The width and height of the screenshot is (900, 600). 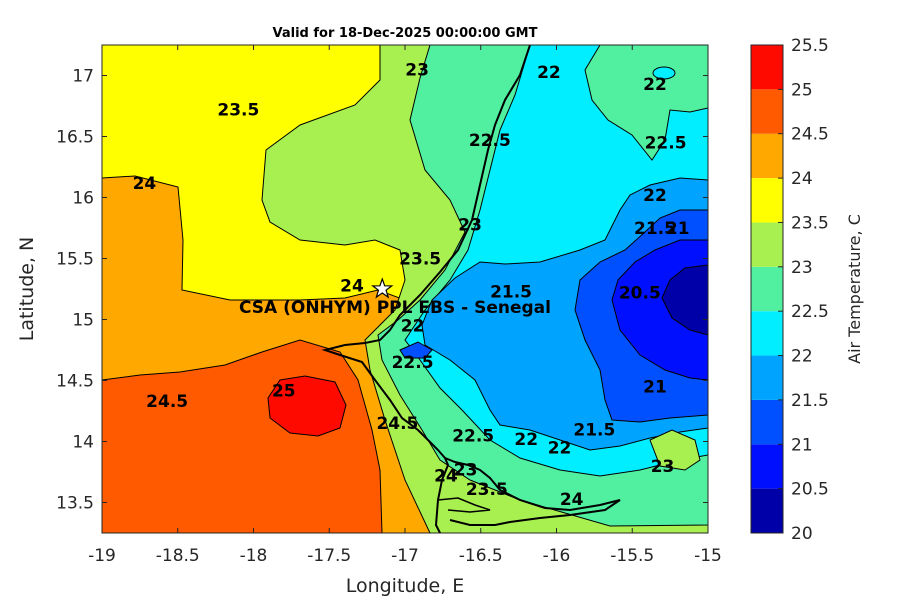 What do you see at coordinates (254, 556) in the screenshot?
I see `x-tick-label: -18` at bounding box center [254, 556].